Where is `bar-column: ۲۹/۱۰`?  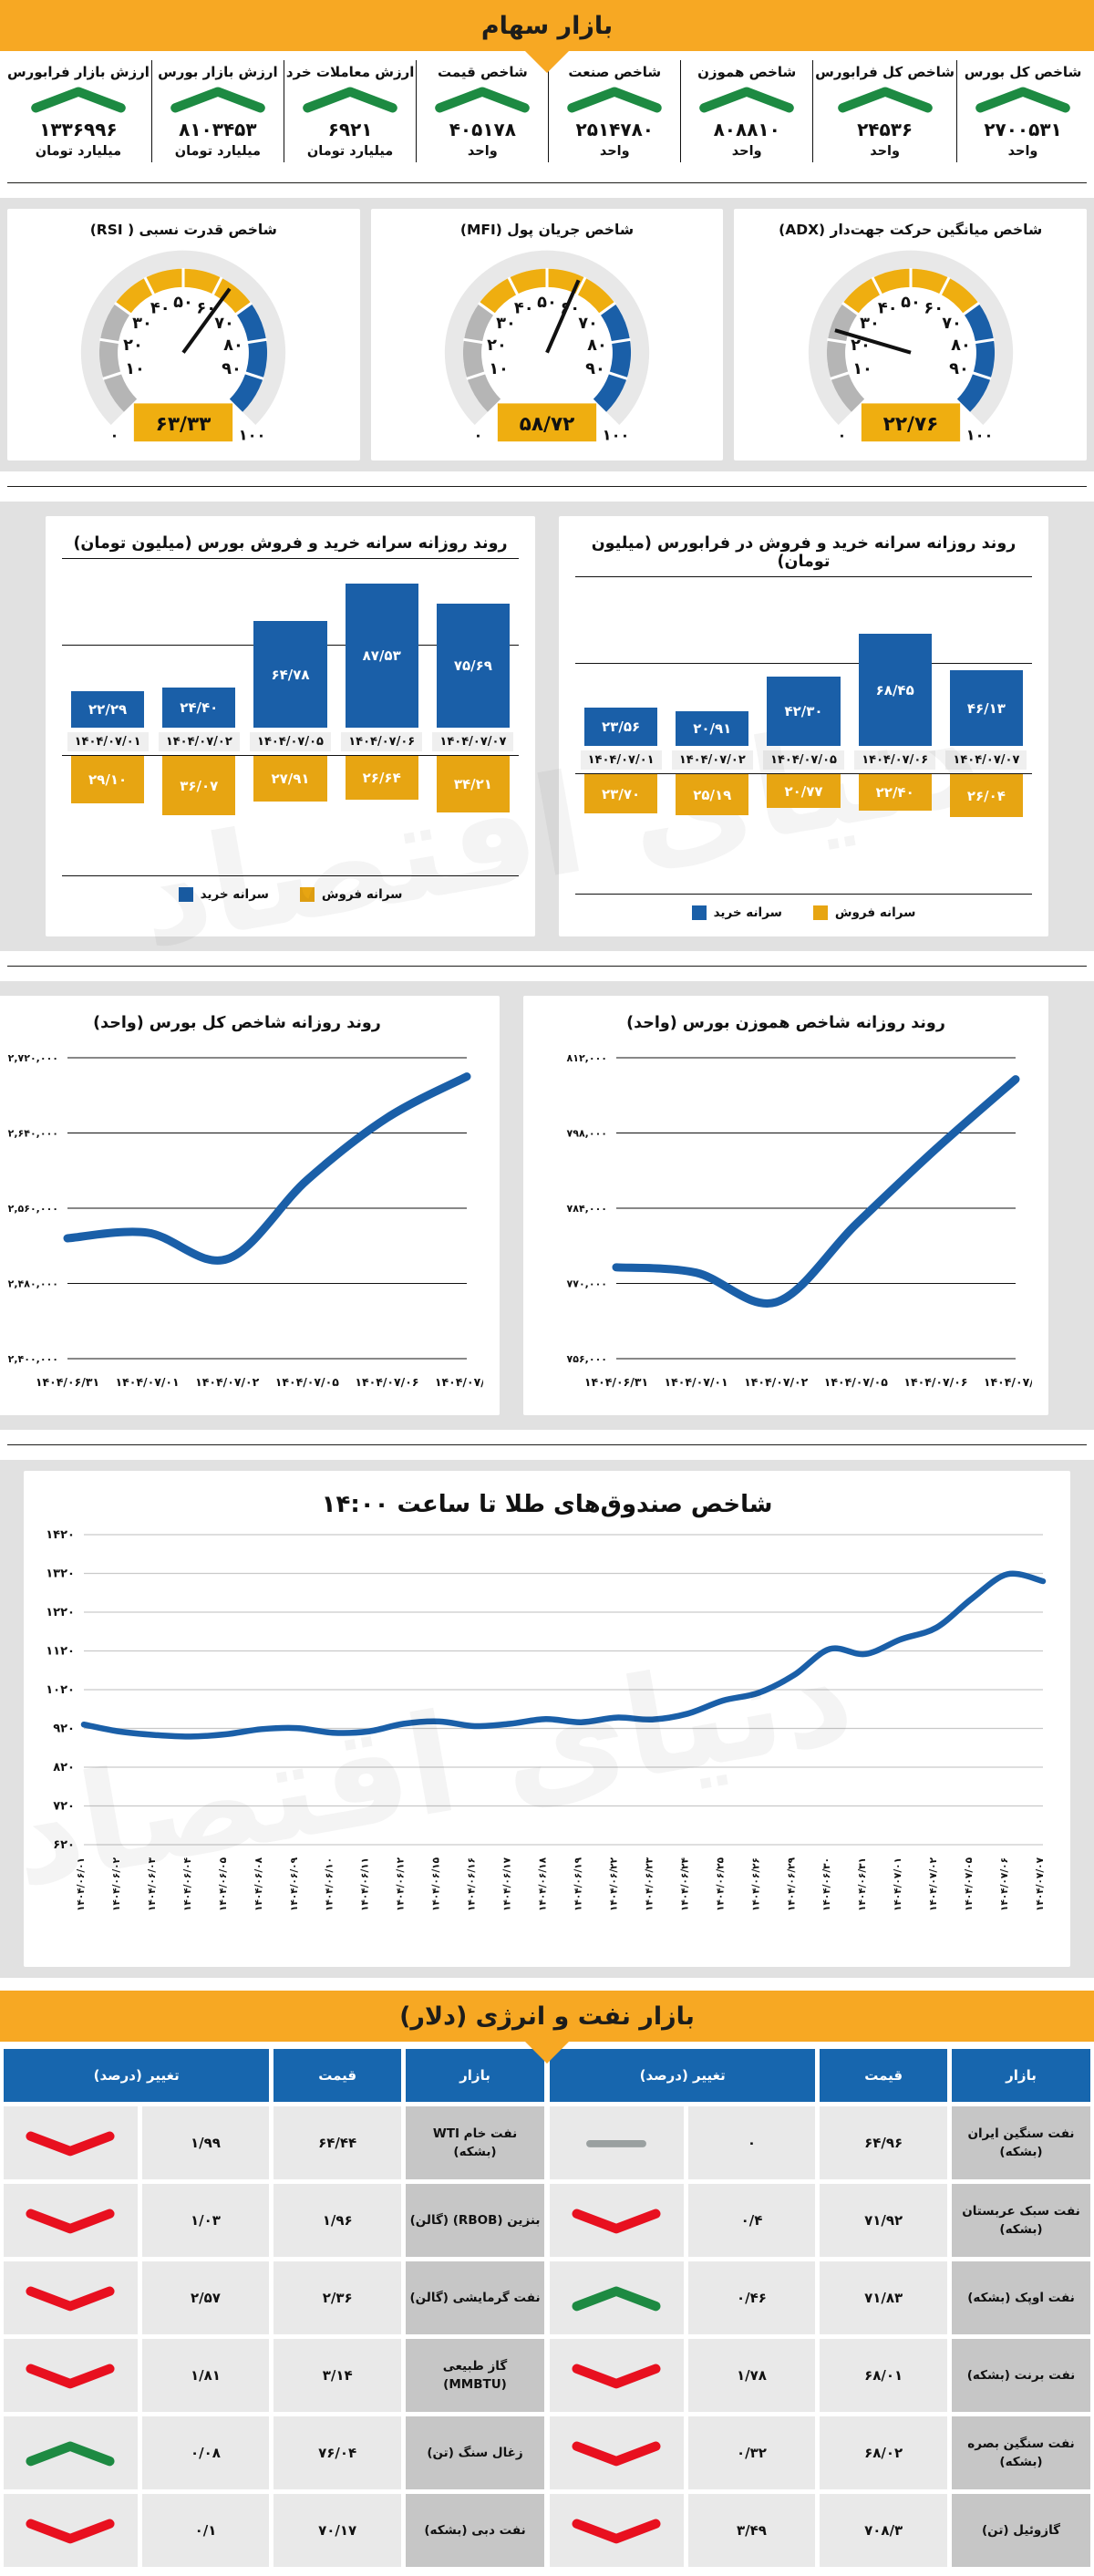 bar-column: ۲۹/۱۰ is located at coordinates (107, 779).